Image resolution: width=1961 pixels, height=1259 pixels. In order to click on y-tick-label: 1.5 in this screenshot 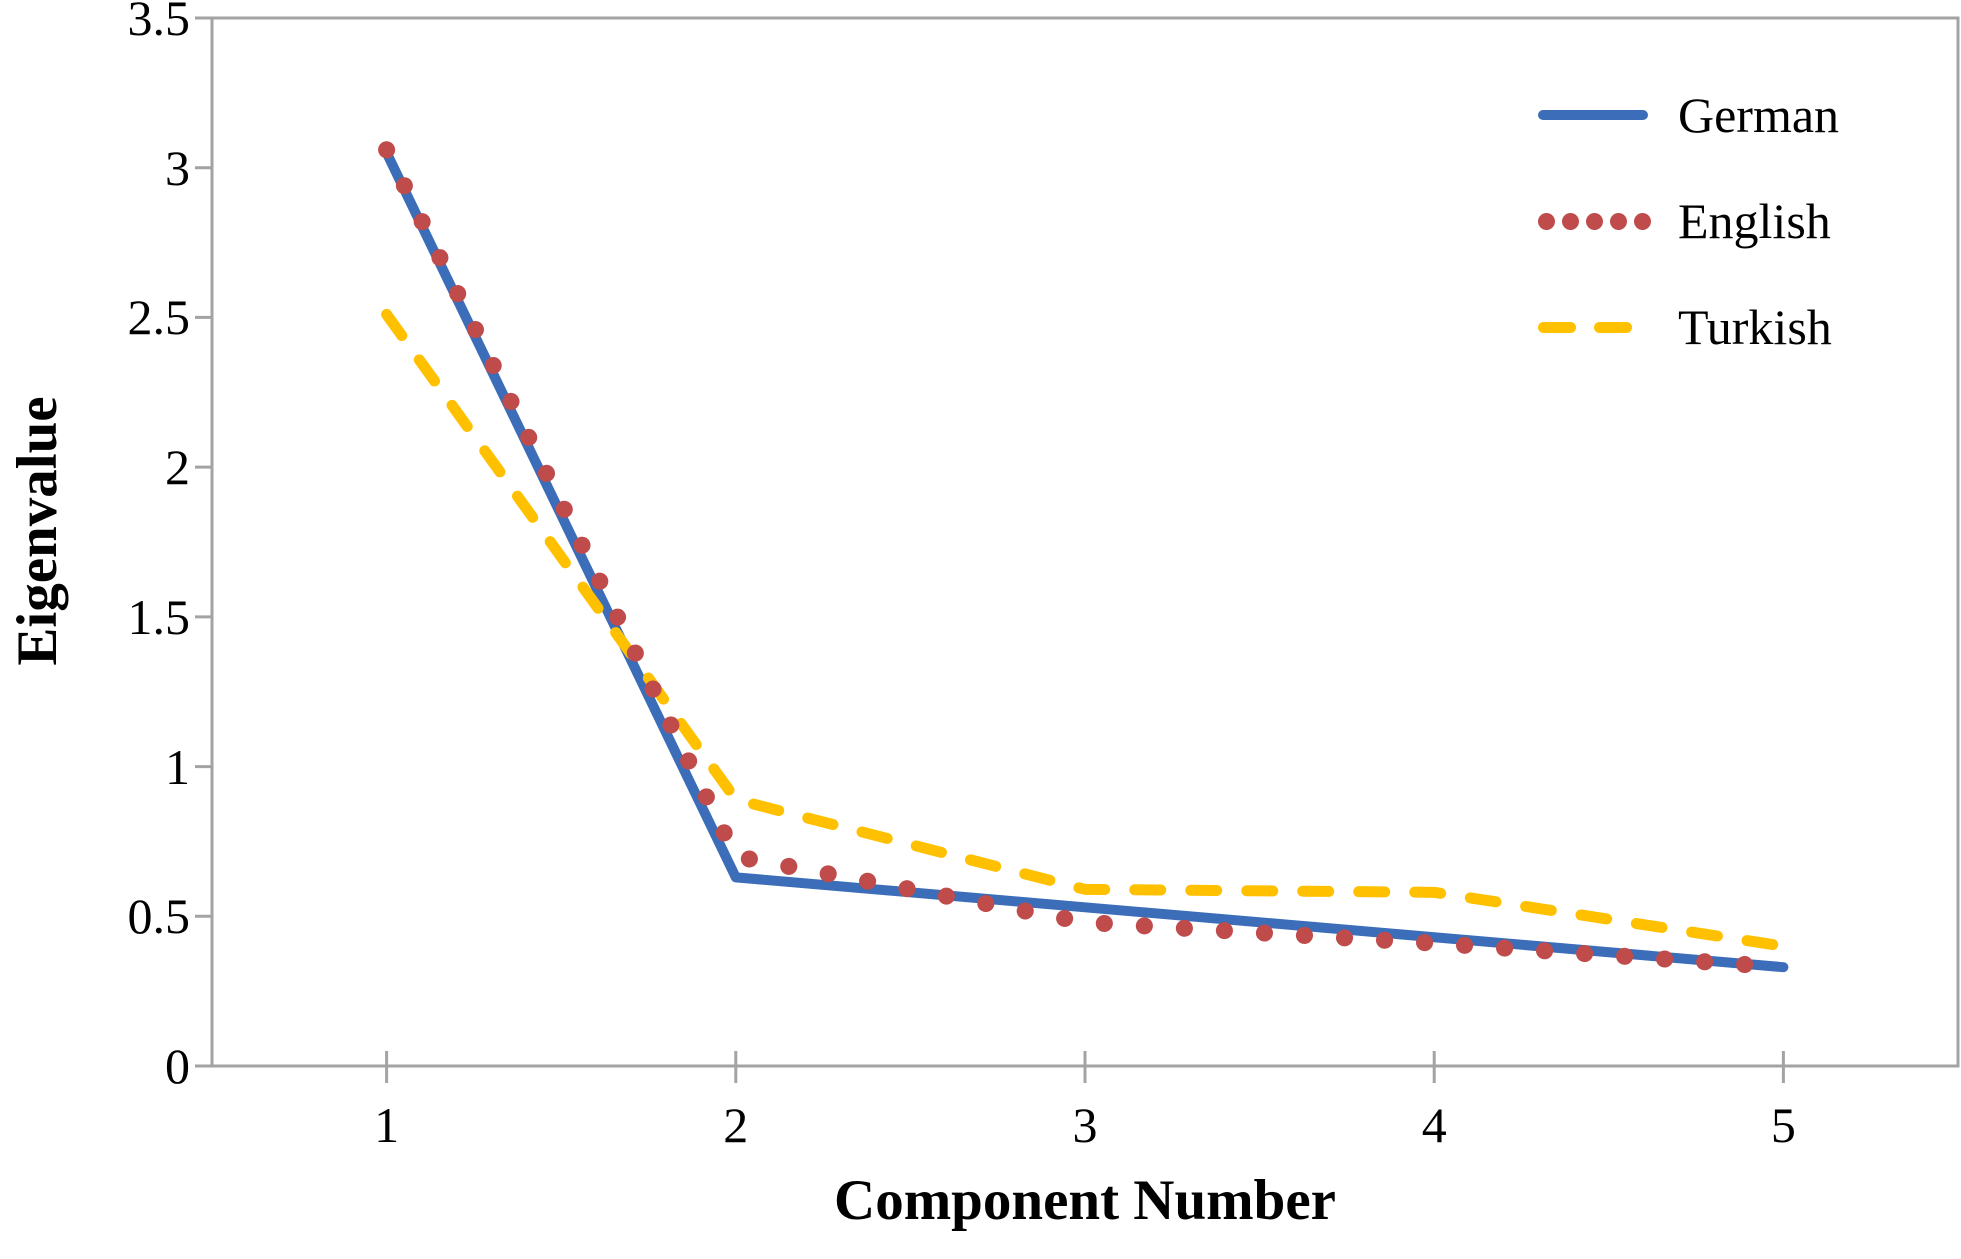, I will do `click(159, 616)`.